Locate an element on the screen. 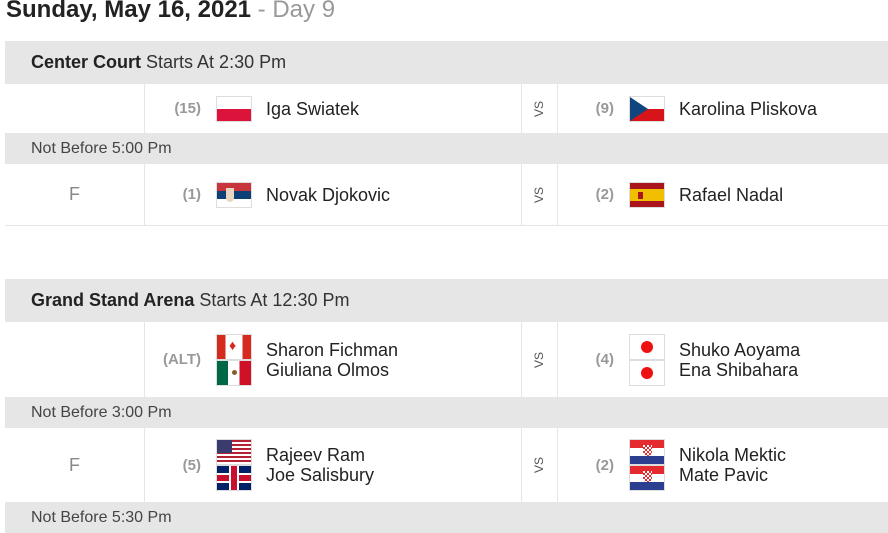 The height and width of the screenshot is (533, 888). seed: (4) is located at coordinates (604, 359).